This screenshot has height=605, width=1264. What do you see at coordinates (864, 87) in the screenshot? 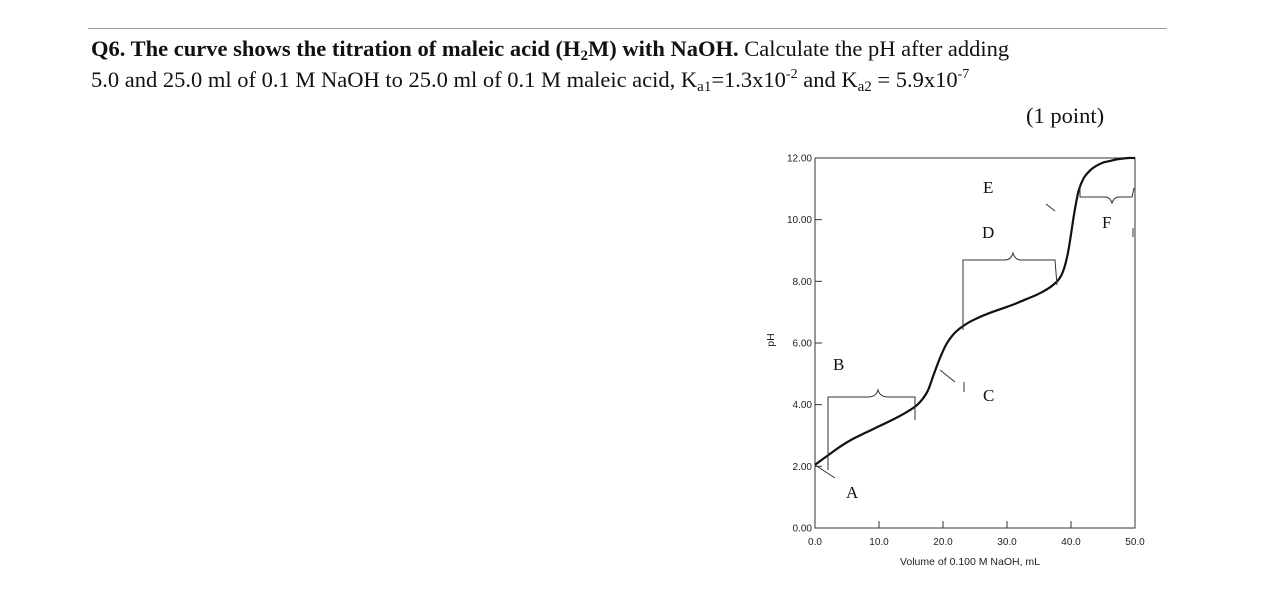
I see `ka2-subscript: a2` at bounding box center [864, 87].